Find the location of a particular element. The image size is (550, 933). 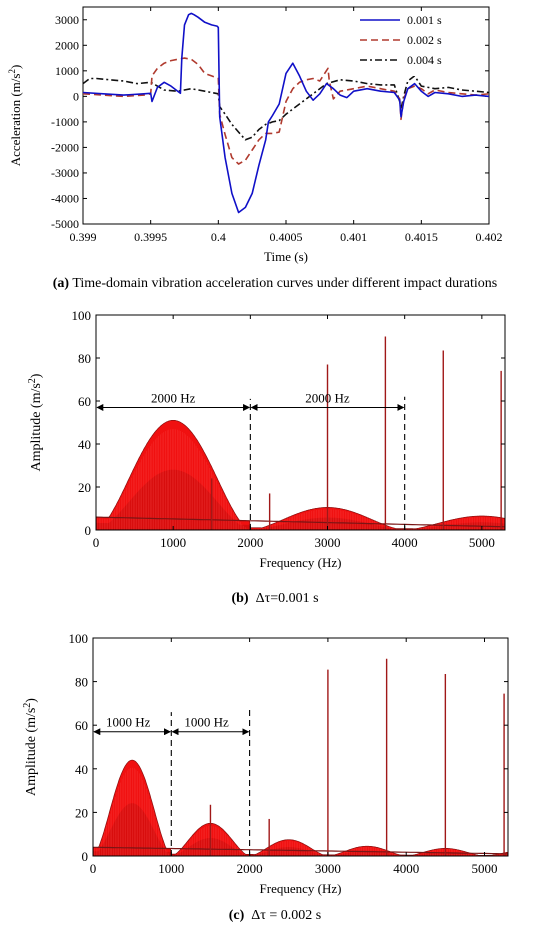

spectrum-area is located at coordinates (300, 808).